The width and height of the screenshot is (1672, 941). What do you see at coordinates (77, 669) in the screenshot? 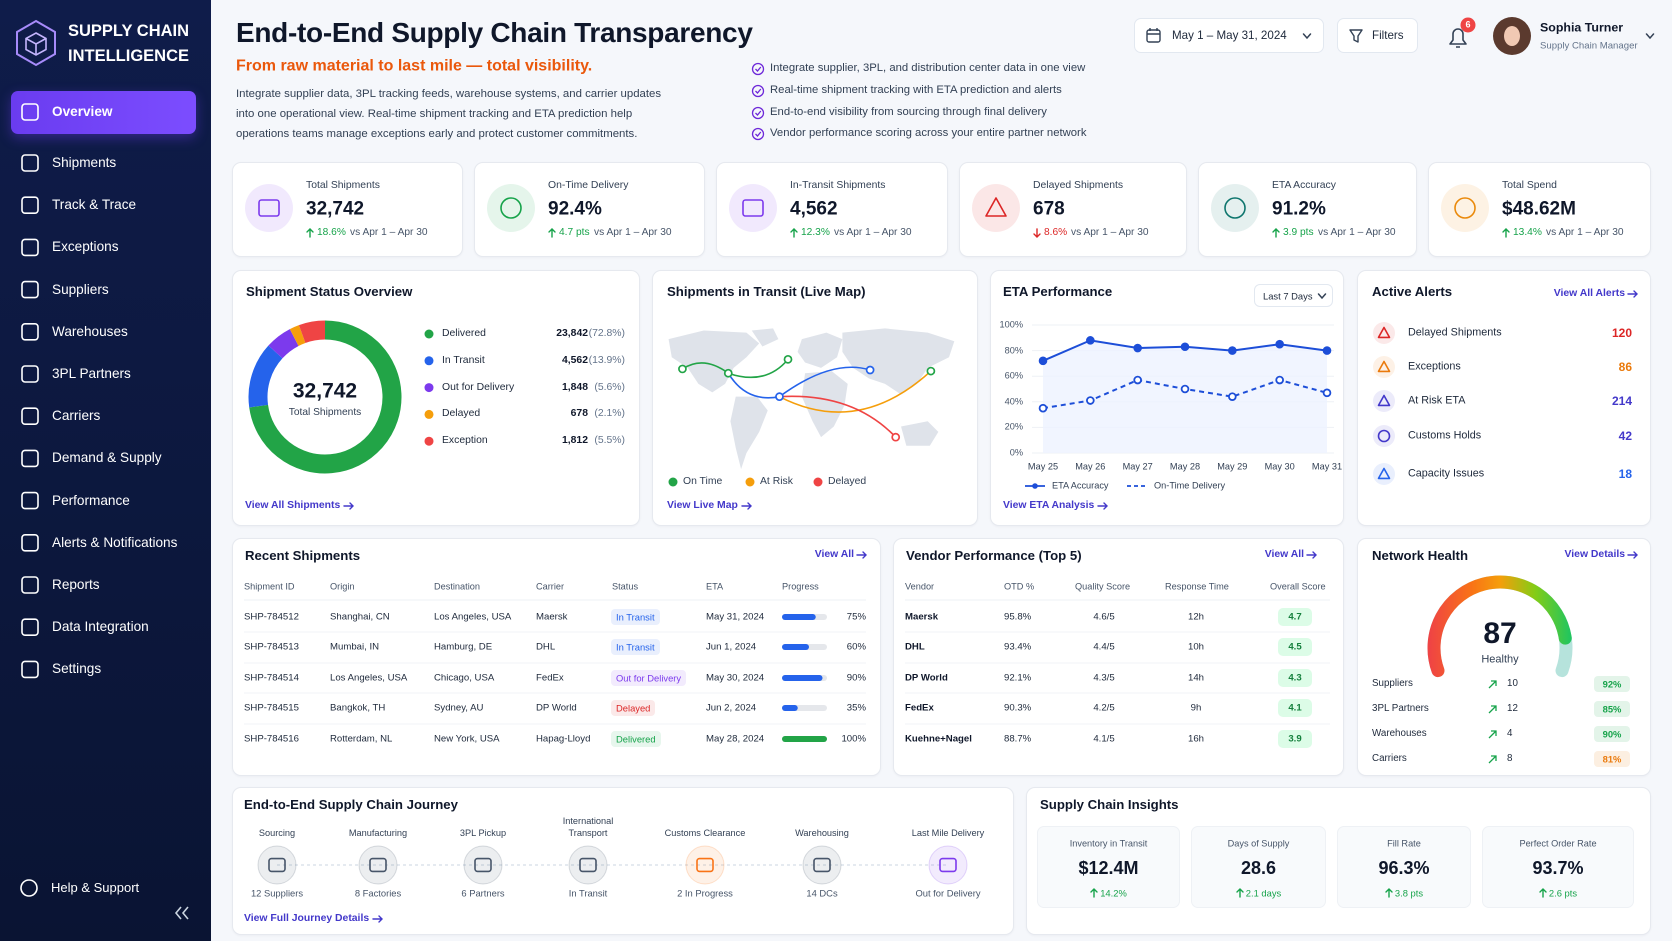
I see `nav-item: Settings` at bounding box center [77, 669].